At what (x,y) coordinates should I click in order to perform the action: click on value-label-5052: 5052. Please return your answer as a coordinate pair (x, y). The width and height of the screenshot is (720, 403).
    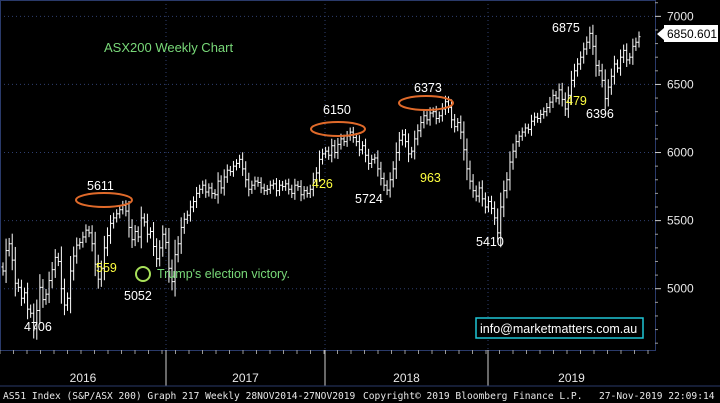
    Looking at the image, I should click on (138, 296).